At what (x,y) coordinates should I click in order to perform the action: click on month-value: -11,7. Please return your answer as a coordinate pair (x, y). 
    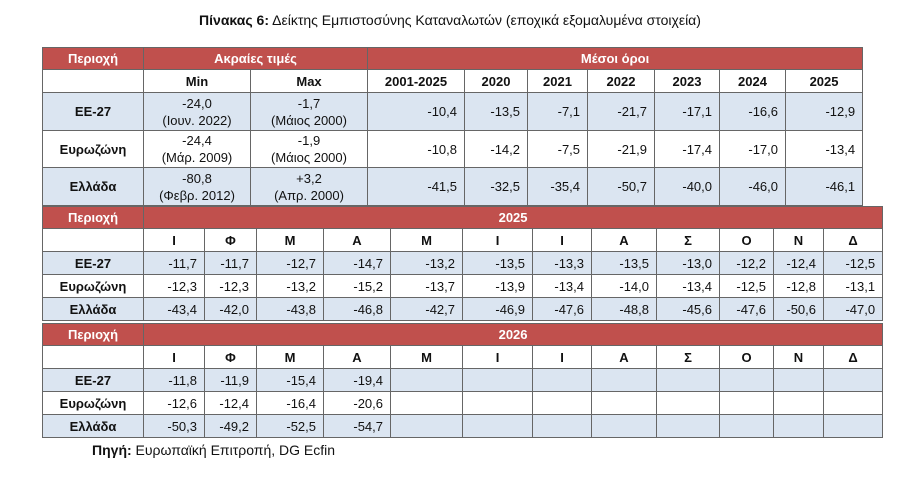
    Looking at the image, I should click on (230, 263).